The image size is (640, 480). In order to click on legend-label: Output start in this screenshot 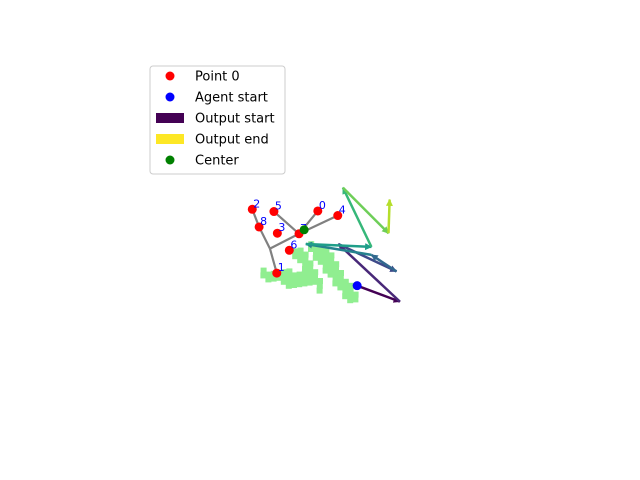, I will do `click(235, 119)`.